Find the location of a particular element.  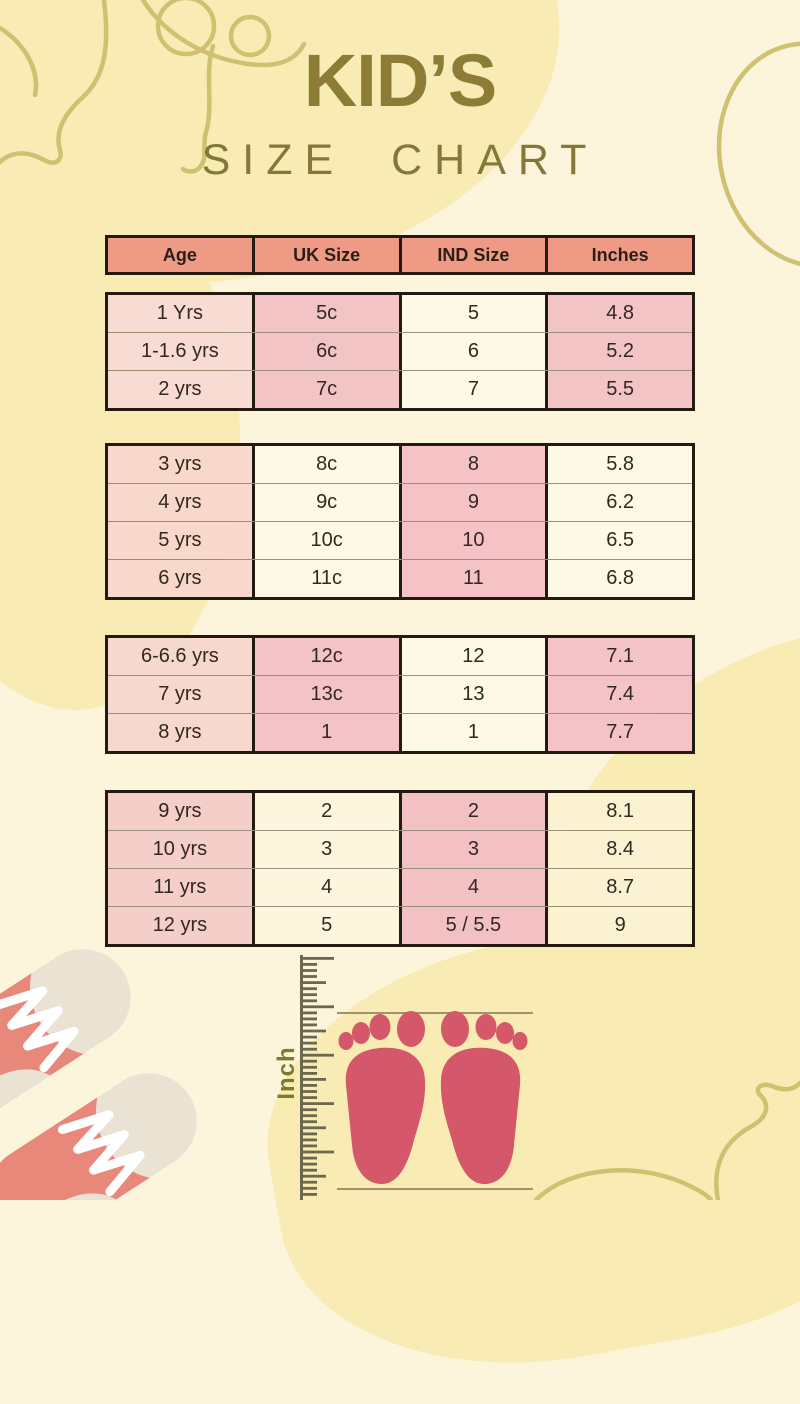

table-row: 9 yrs 2 2 8.1 is located at coordinates (400, 811).